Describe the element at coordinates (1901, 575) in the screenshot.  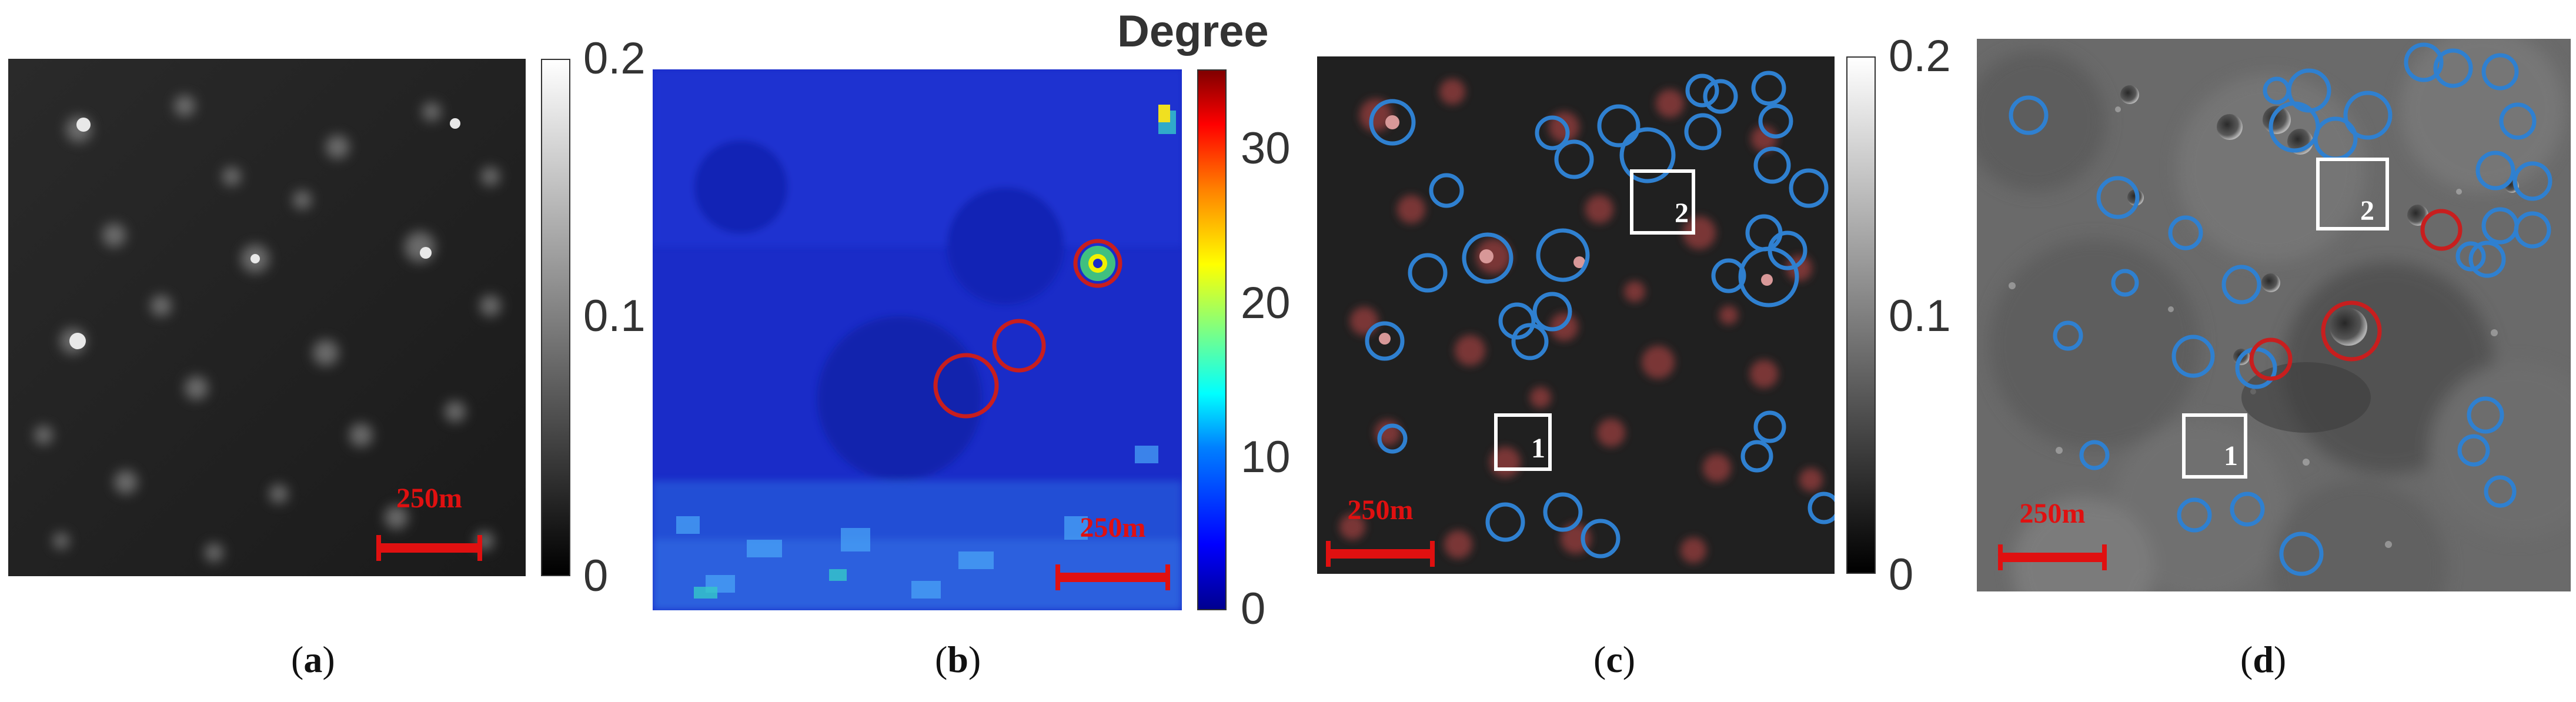
I see `colorbar-gray-2-tick-bottom: 0` at that location.